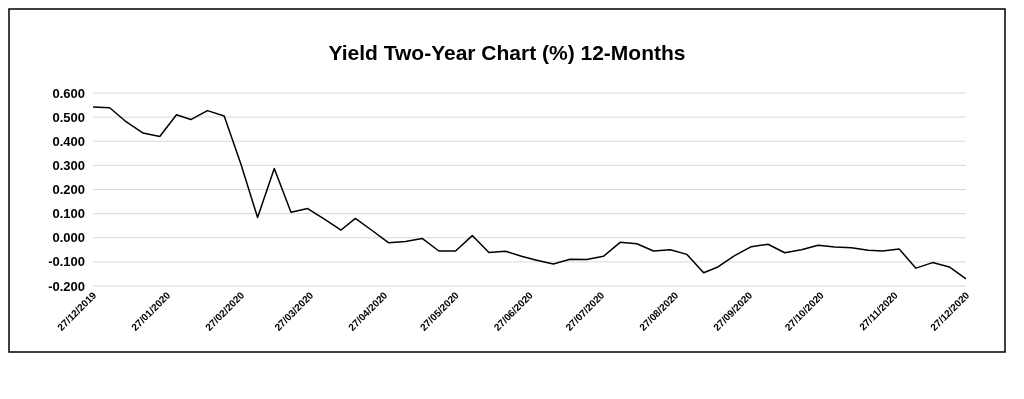 The width and height of the screenshot is (1024, 399). Describe the element at coordinates (507, 52) in the screenshot. I see `chart-title: Yield Two-Year Chart (%) 12-Months` at that location.